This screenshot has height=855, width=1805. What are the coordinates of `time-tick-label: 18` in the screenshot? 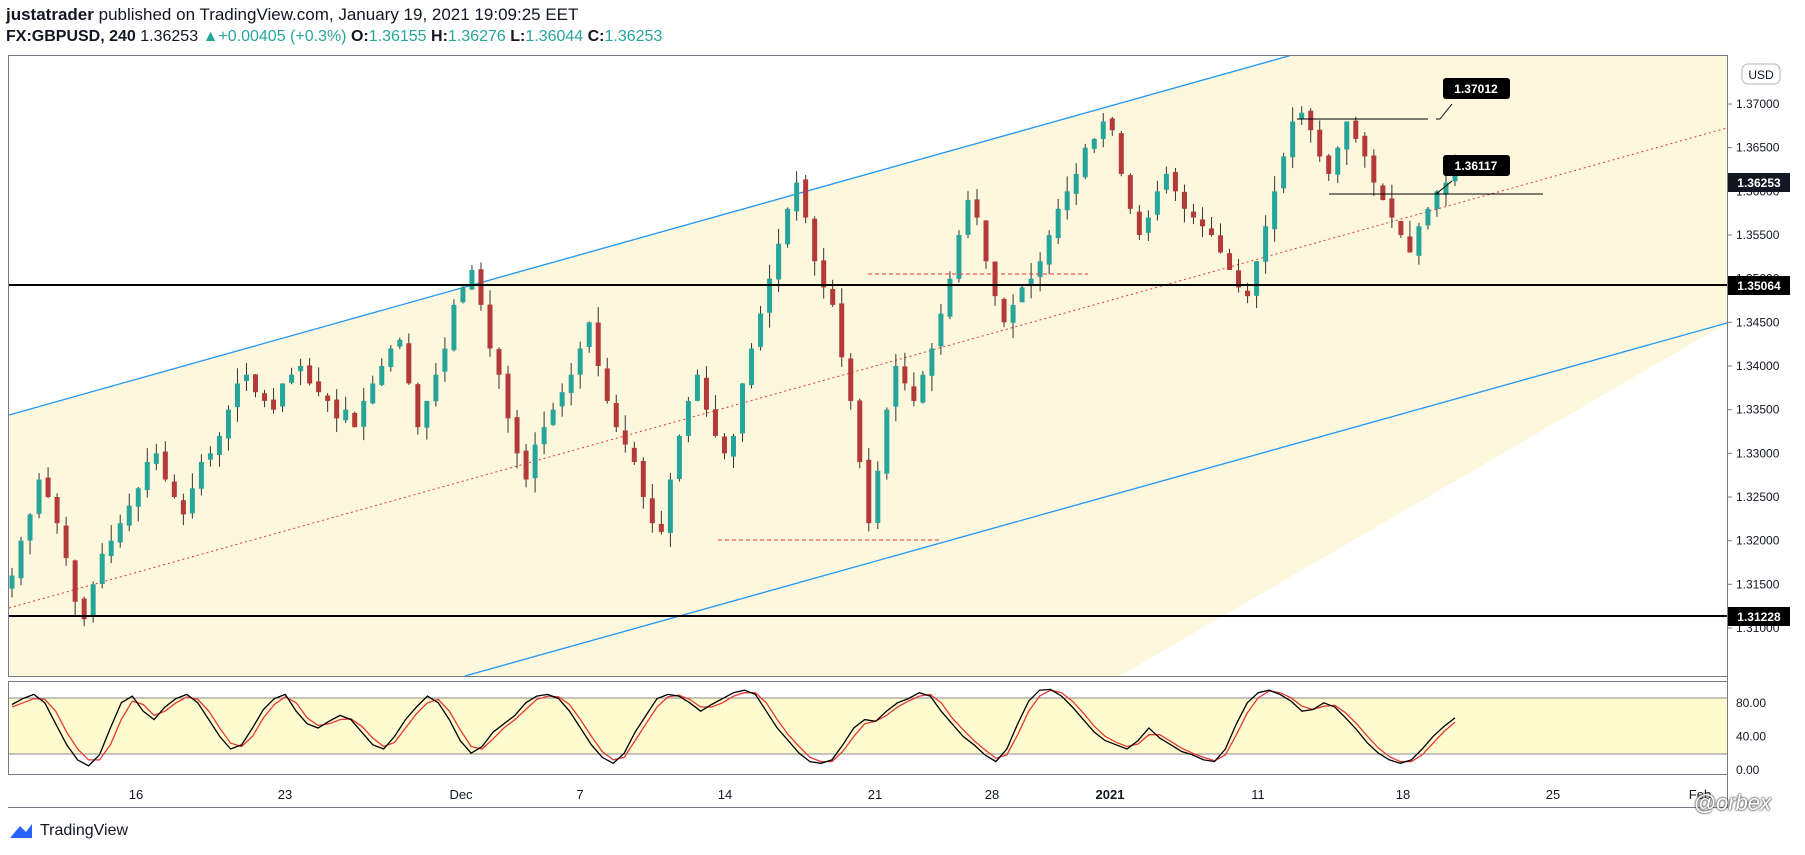 It's located at (1403, 794).